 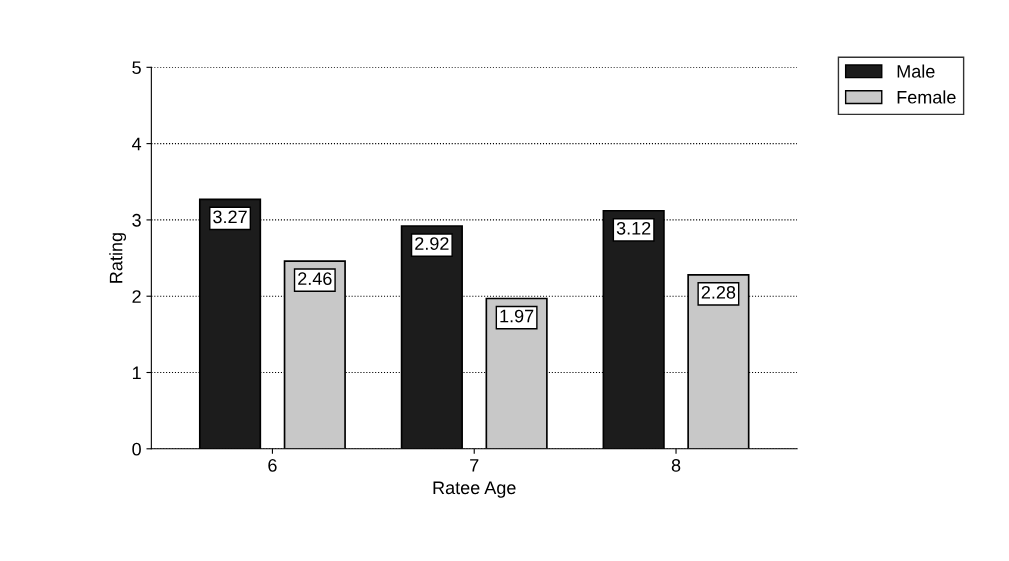 What do you see at coordinates (230, 217) in the screenshot?
I see `data-label: 3.27` at bounding box center [230, 217].